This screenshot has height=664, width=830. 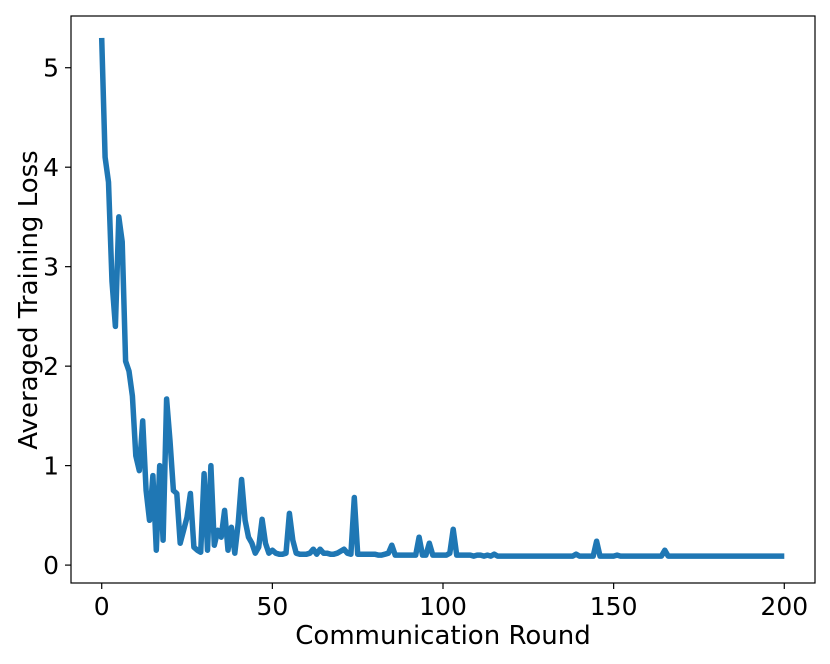 What do you see at coordinates (57, 317) in the screenshot?
I see `y-axis-ticks: 0 1 2 3 4 5` at bounding box center [57, 317].